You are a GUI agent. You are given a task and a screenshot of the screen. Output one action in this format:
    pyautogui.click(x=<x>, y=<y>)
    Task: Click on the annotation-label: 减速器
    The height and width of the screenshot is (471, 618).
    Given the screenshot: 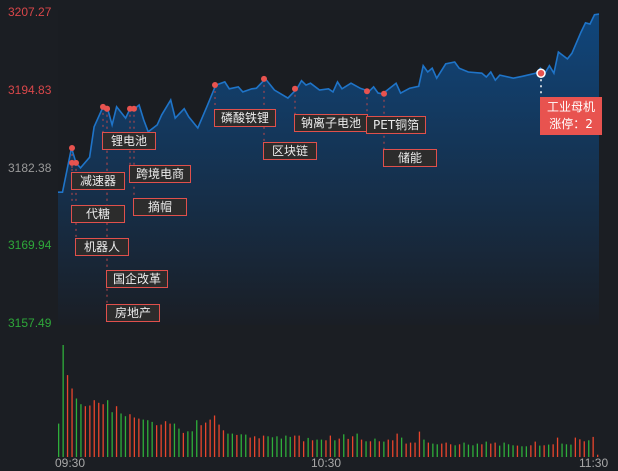 What is the action you would take?
    pyautogui.click(x=97, y=181)
    